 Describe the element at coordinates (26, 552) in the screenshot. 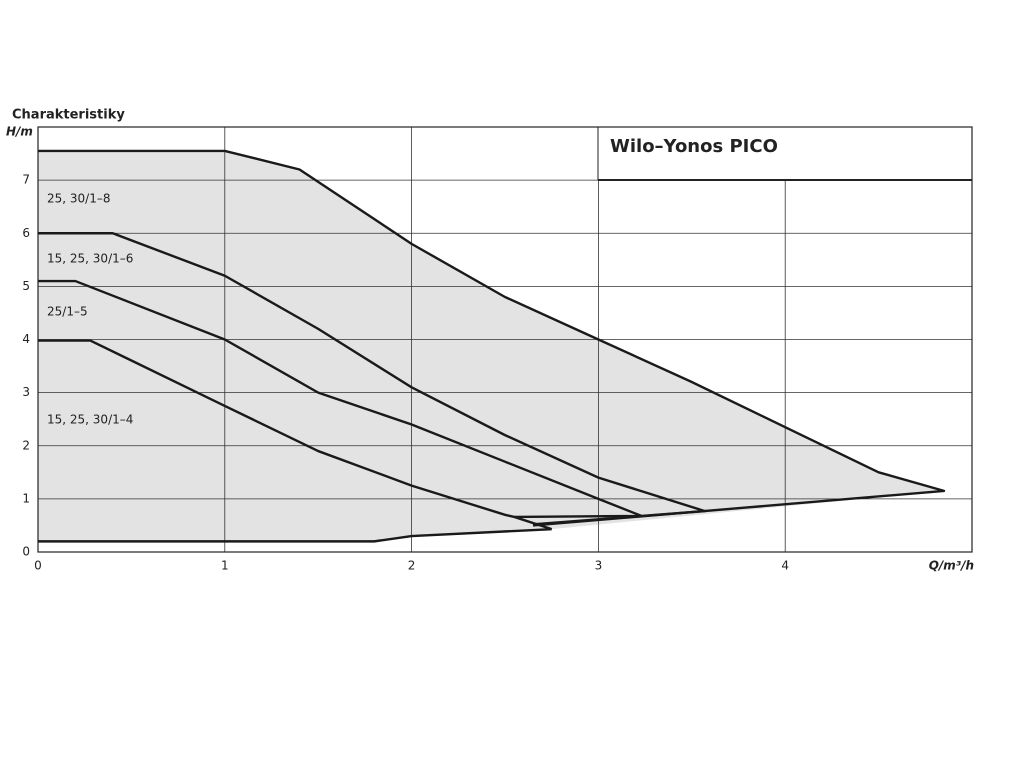

I see `y-tick-label: 0` at that location.